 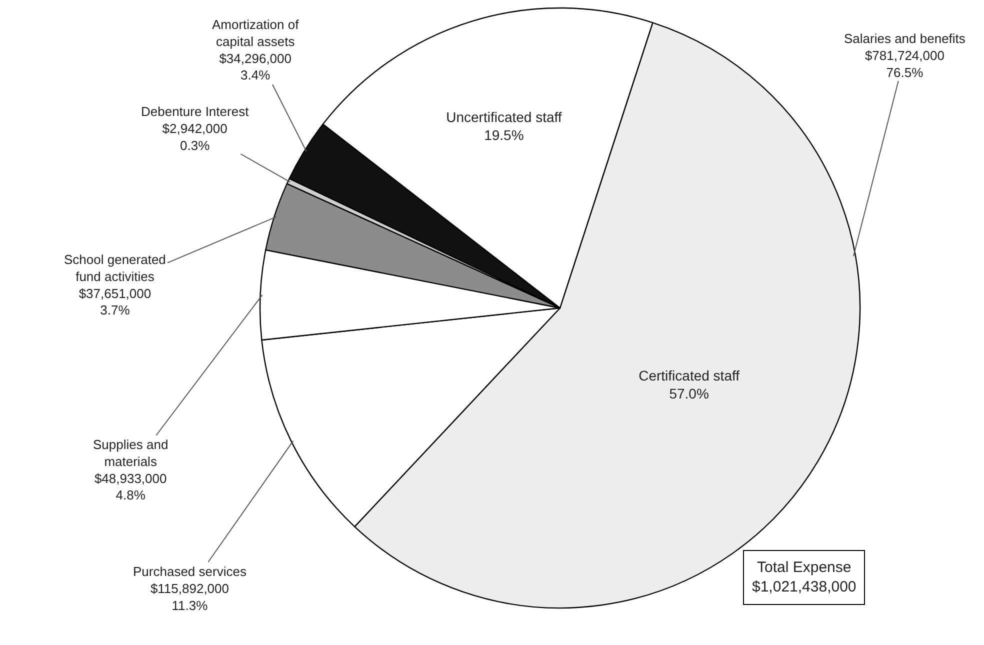 What do you see at coordinates (689, 393) in the screenshot?
I see `data-label: 57.0%` at bounding box center [689, 393].